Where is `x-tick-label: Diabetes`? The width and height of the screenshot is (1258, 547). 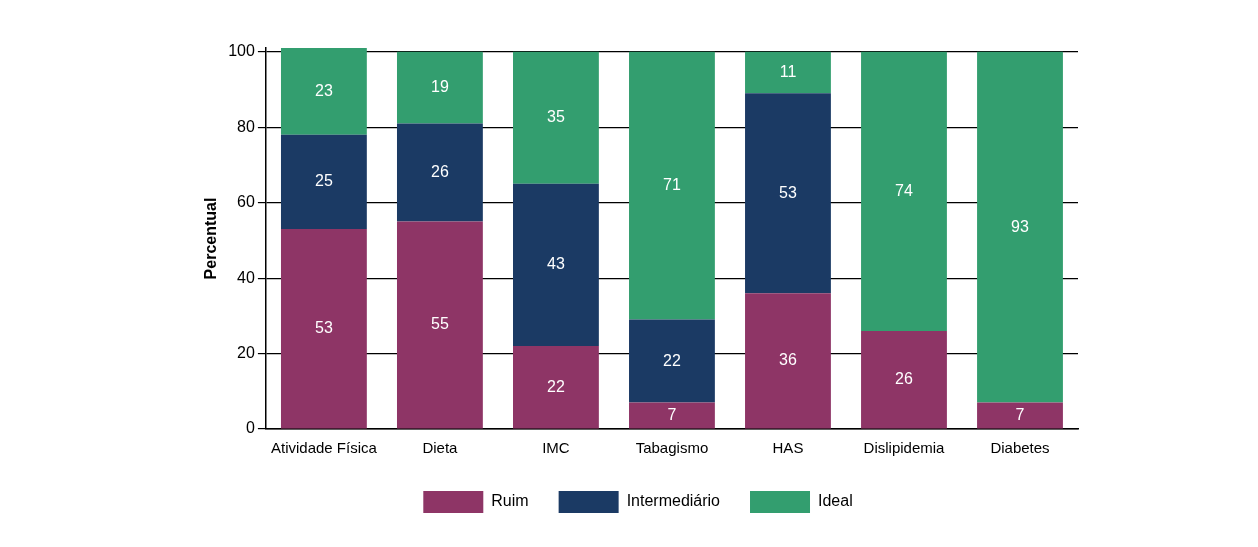 x-tick-label: Diabetes is located at coordinates (1020, 448).